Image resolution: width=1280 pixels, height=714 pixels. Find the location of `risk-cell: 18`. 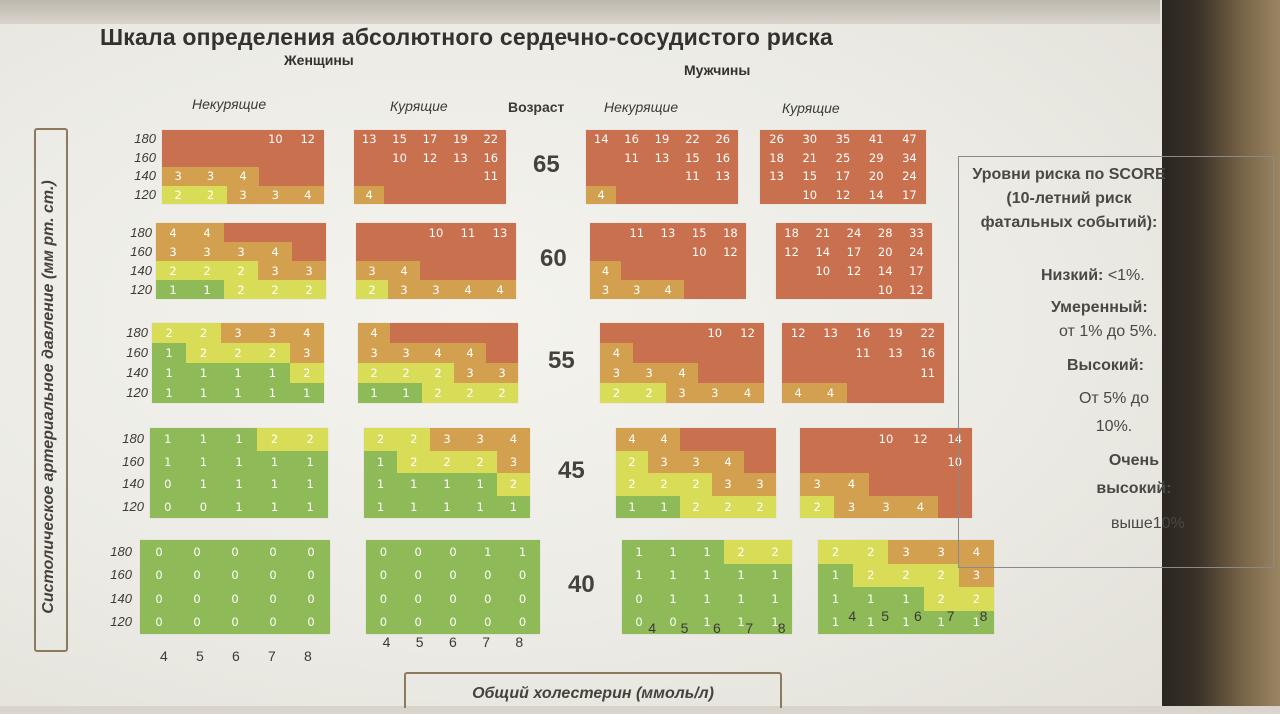

risk-cell: 18 is located at coordinates (777, 157).